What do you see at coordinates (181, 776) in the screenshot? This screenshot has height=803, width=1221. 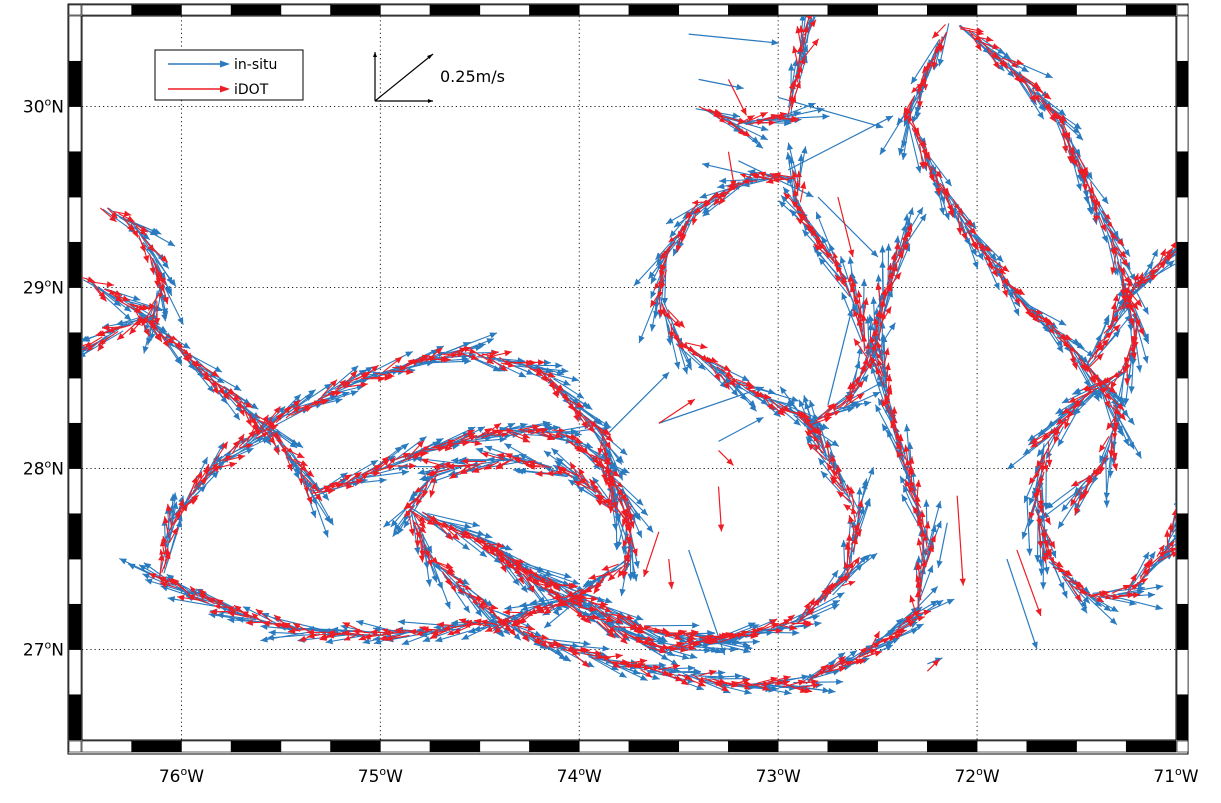 I see `x-tick-label: 76oW` at bounding box center [181, 776].